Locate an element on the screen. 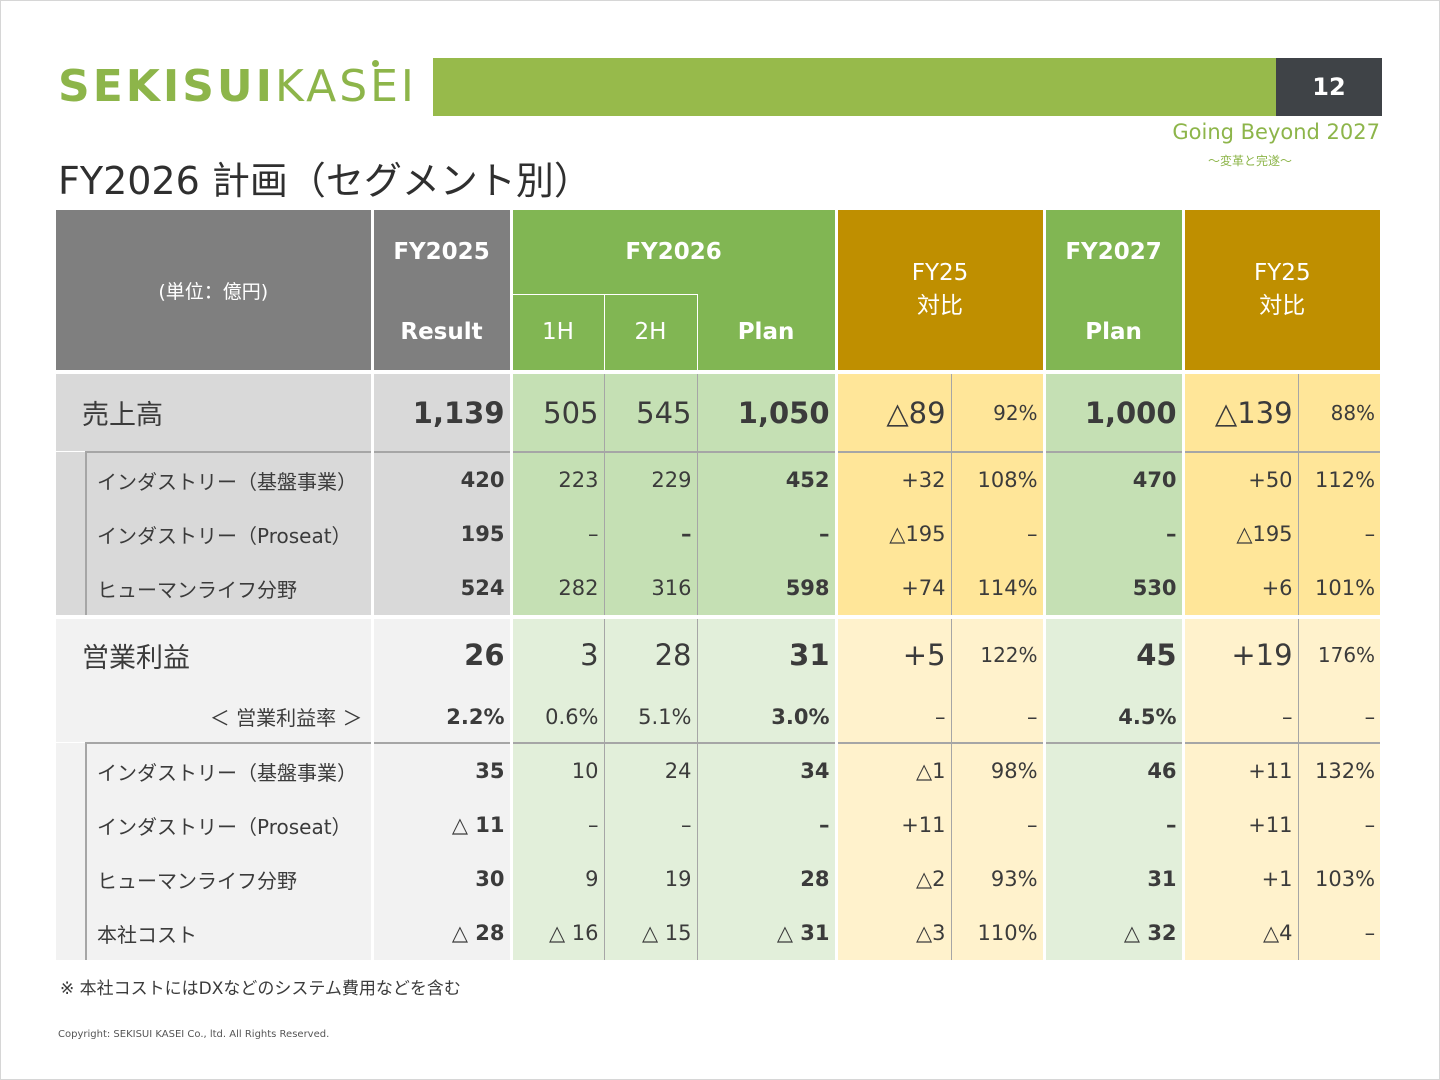 This screenshot has width=1440, height=1080. cell: 88% is located at coordinates (1339, 413).